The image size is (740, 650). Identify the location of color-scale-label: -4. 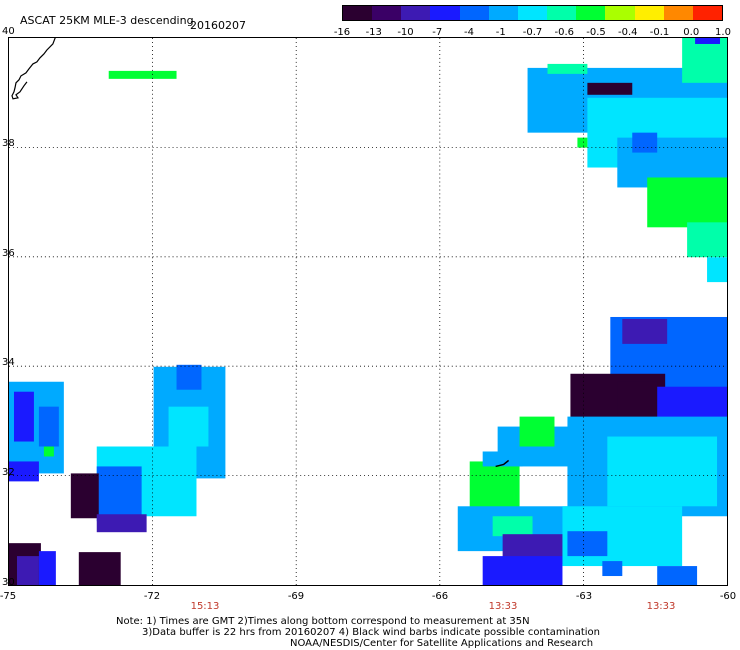
(469, 32).